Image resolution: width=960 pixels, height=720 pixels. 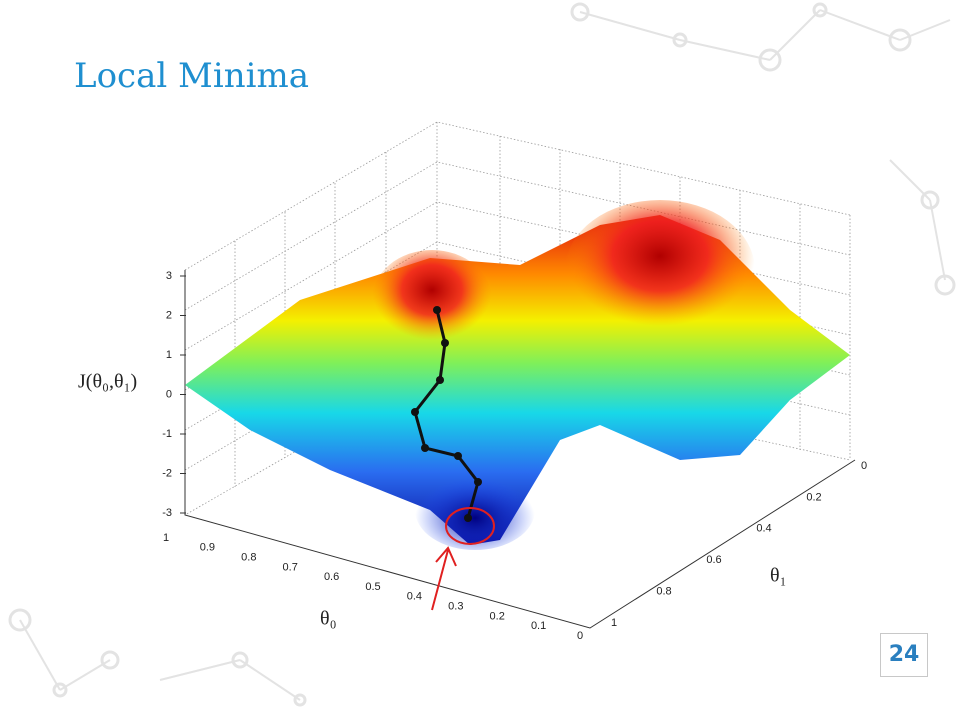 I want to click on axis-label: θ₀, so click(x=328, y=619).